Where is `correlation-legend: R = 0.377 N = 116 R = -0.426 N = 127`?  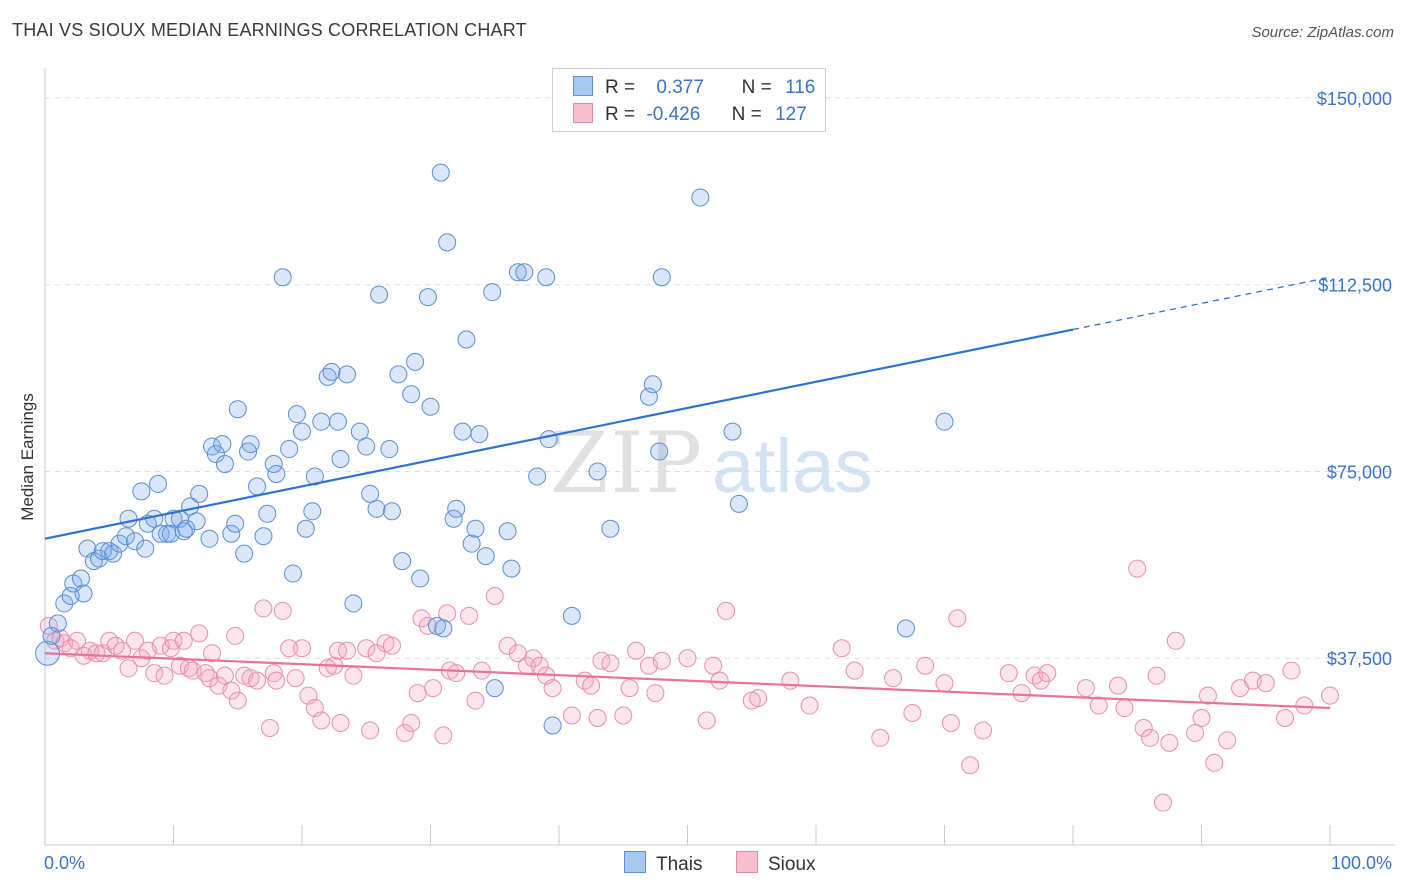 correlation-legend: R = 0.377 N = 116 R = -0.426 N = 127 is located at coordinates (689, 100).